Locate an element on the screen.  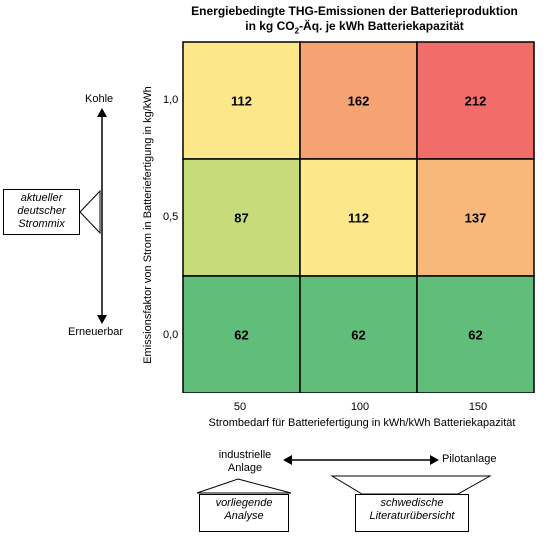
chart-title-line2: in kg CO2-Äq. je kWh Batteriekapazität is located at coordinates (354, 27).